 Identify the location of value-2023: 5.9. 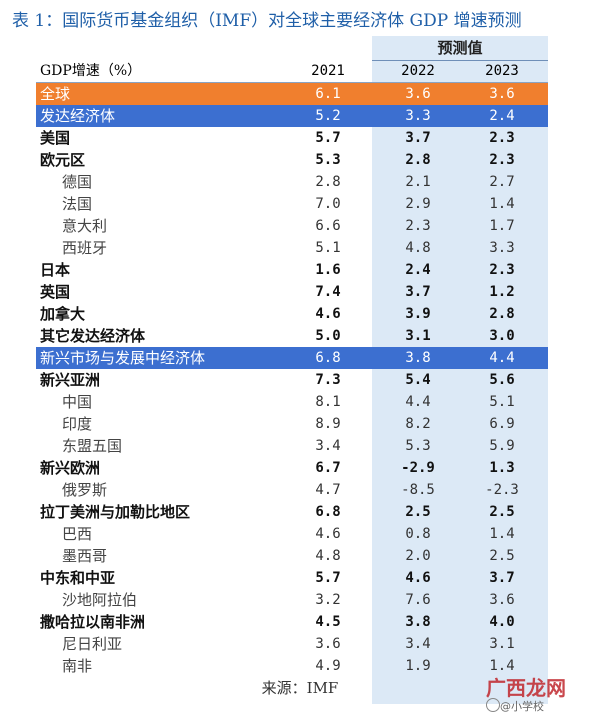
(502, 446).